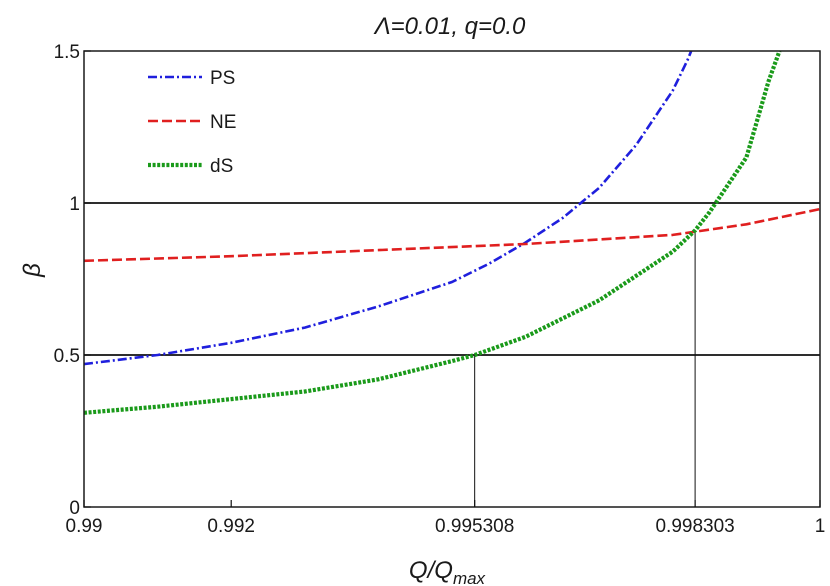  Describe the element at coordinates (221, 166) in the screenshot. I see `legend-label-ds: dS` at that location.